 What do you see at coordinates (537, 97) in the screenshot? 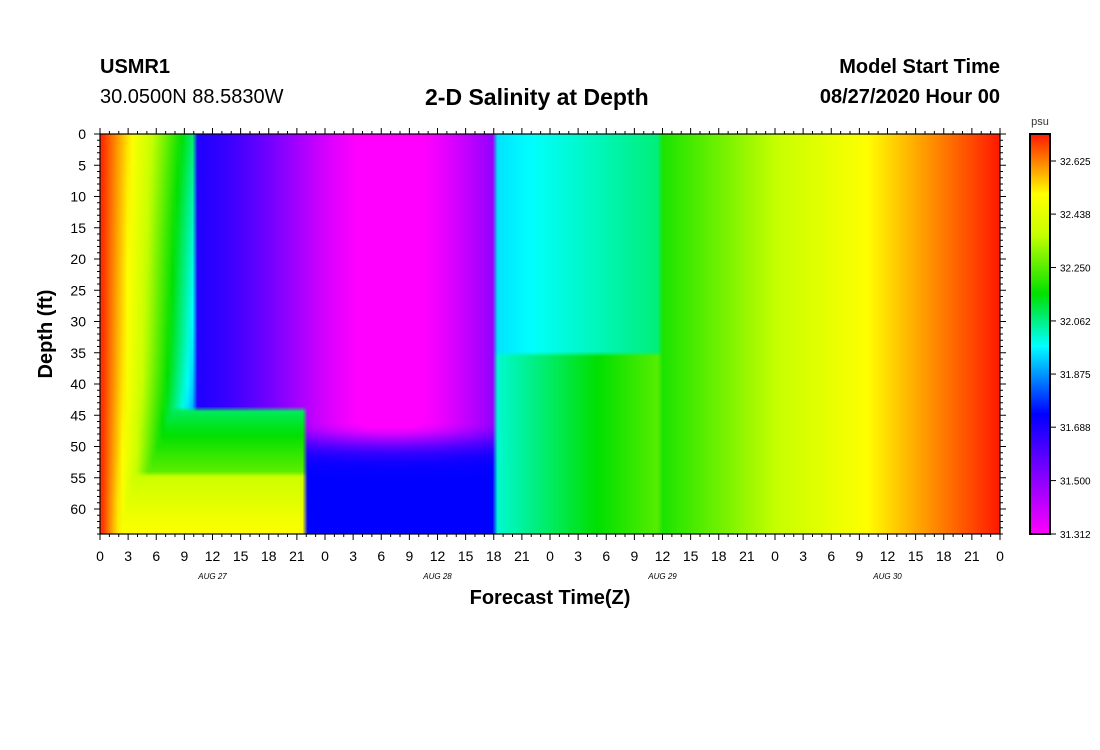
I see `chart-title: 2-D Salinity at Depth` at bounding box center [537, 97].